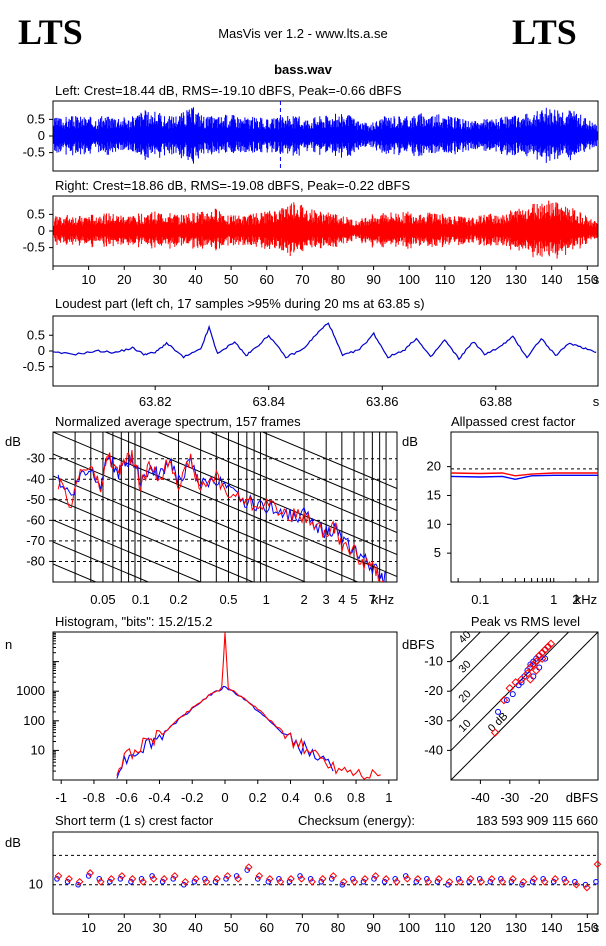 This screenshot has width=606, height=946. What do you see at coordinates (231, 927) in the screenshot?
I see `short-term-crest-xtick-label: 50` at bounding box center [231, 927].